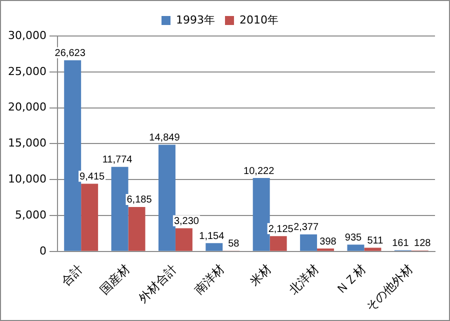  What do you see at coordinates (164, 138) in the screenshot?
I see `data-label: 14,849` at bounding box center [164, 138].